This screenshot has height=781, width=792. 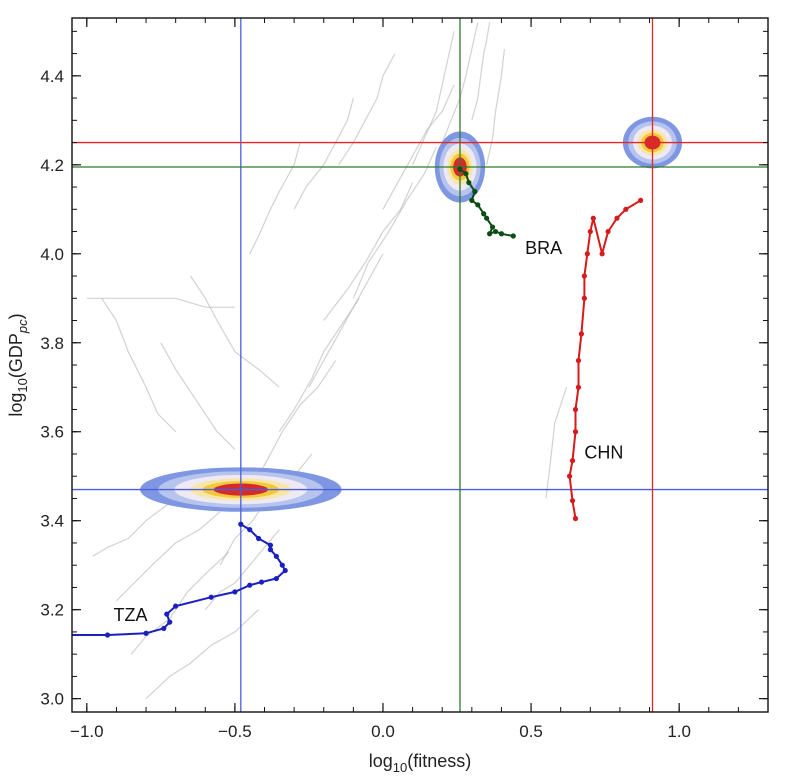 What do you see at coordinates (18, 364) in the screenshot?
I see `y-axis-label: log10(GDPpc)` at bounding box center [18, 364].